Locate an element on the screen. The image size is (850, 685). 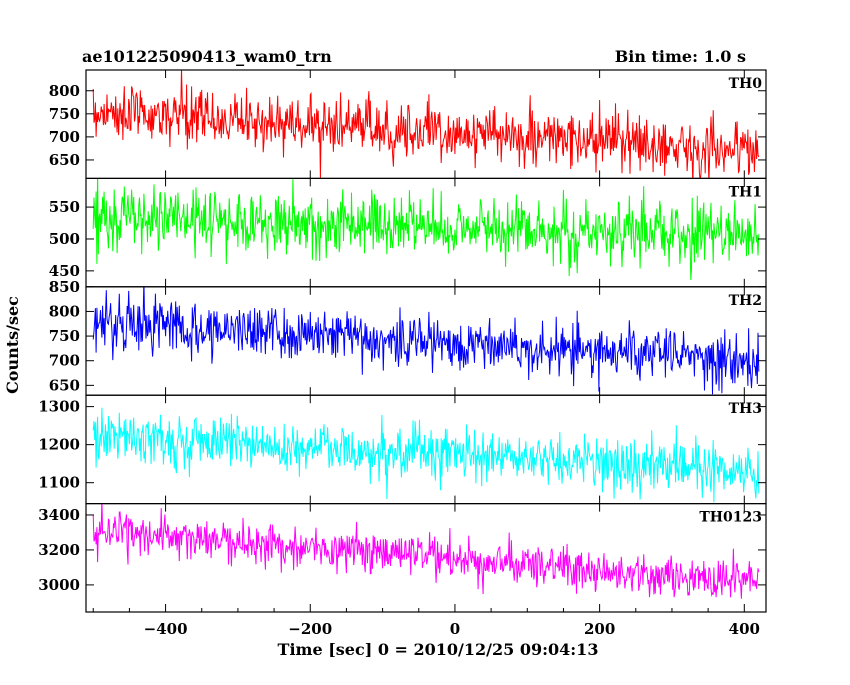
series-line-th3 is located at coordinates (426, 455).